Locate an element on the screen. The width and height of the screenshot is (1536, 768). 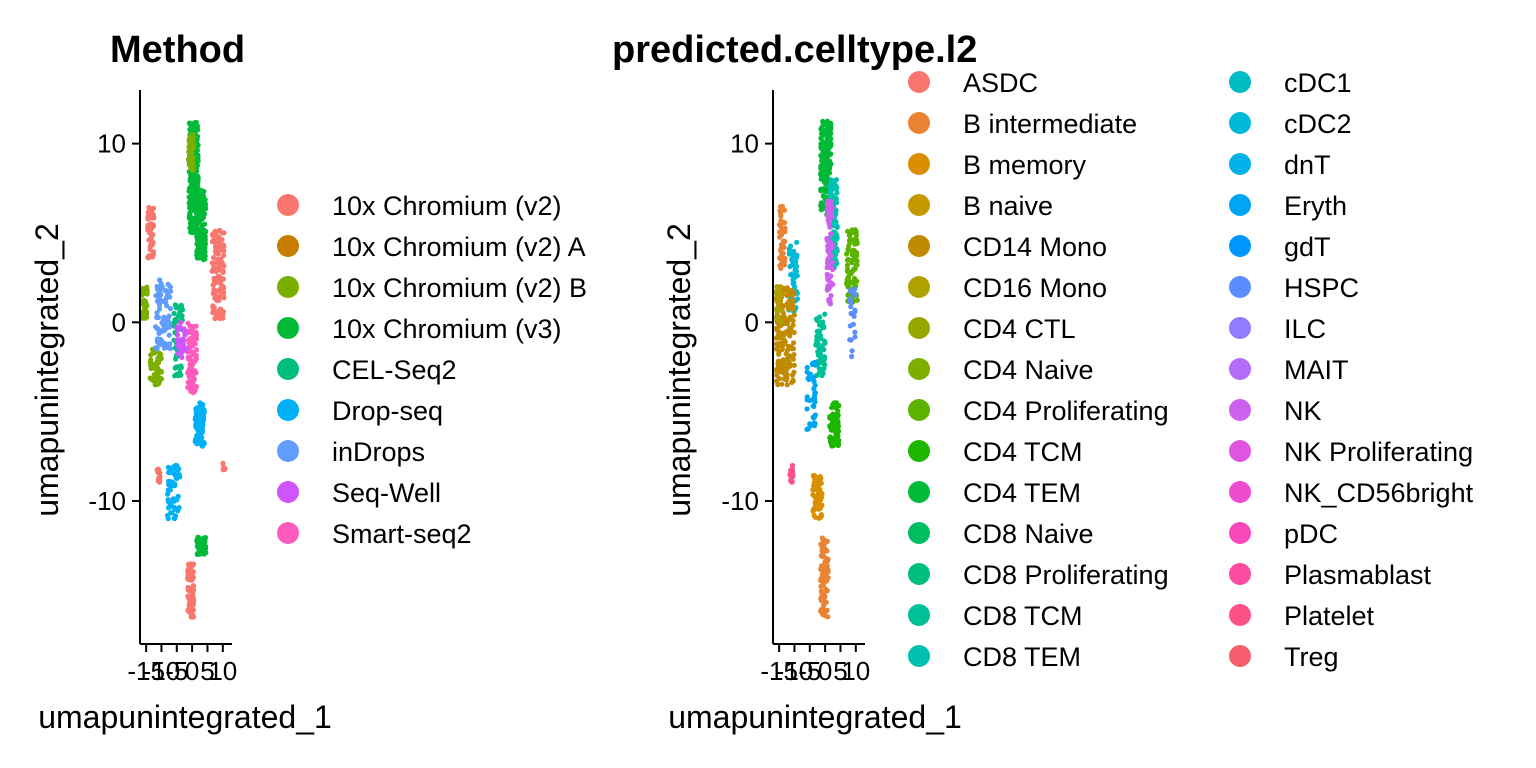
y-tick-label: 0 is located at coordinates (752, 322).